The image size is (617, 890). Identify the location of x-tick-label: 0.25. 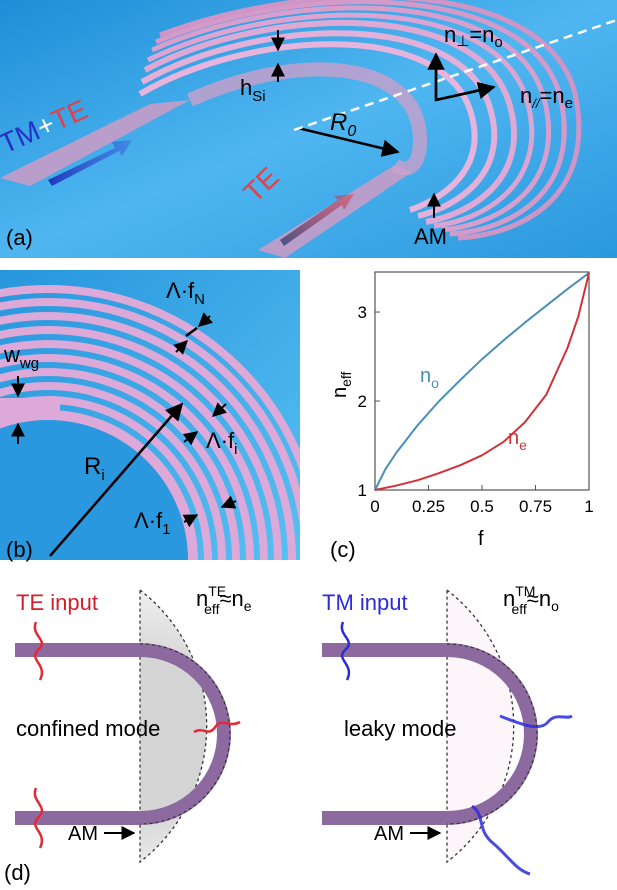
(428, 506).